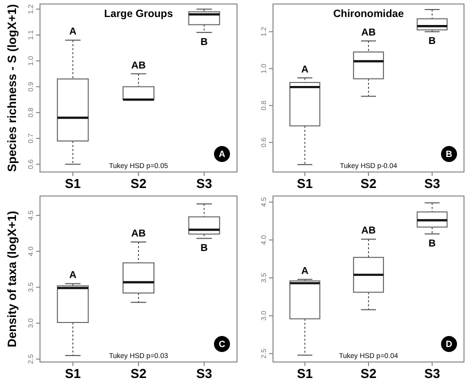  Describe the element at coordinates (12, 279) in the screenshot. I see `y-axis-title: Density of taxa (logX+1)` at that location.